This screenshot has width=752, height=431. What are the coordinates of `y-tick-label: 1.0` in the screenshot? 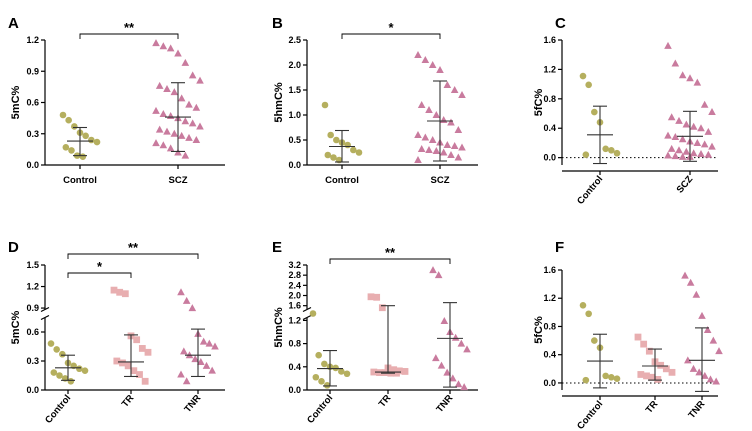 It's located at (294, 115).